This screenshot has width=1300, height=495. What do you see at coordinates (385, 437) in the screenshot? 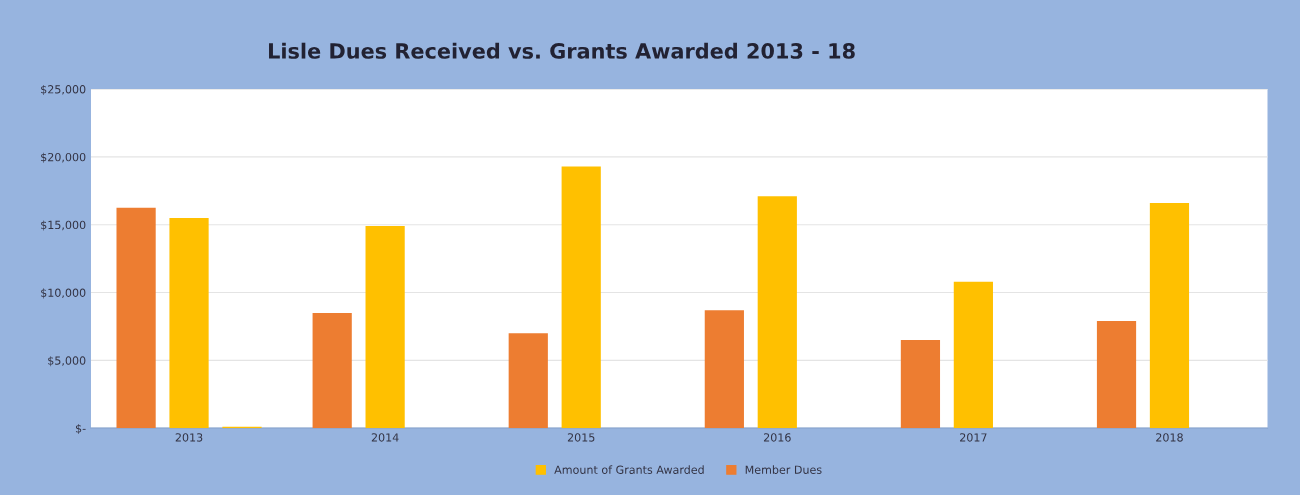
I see `x-tick-label: 2014` at bounding box center [385, 437].